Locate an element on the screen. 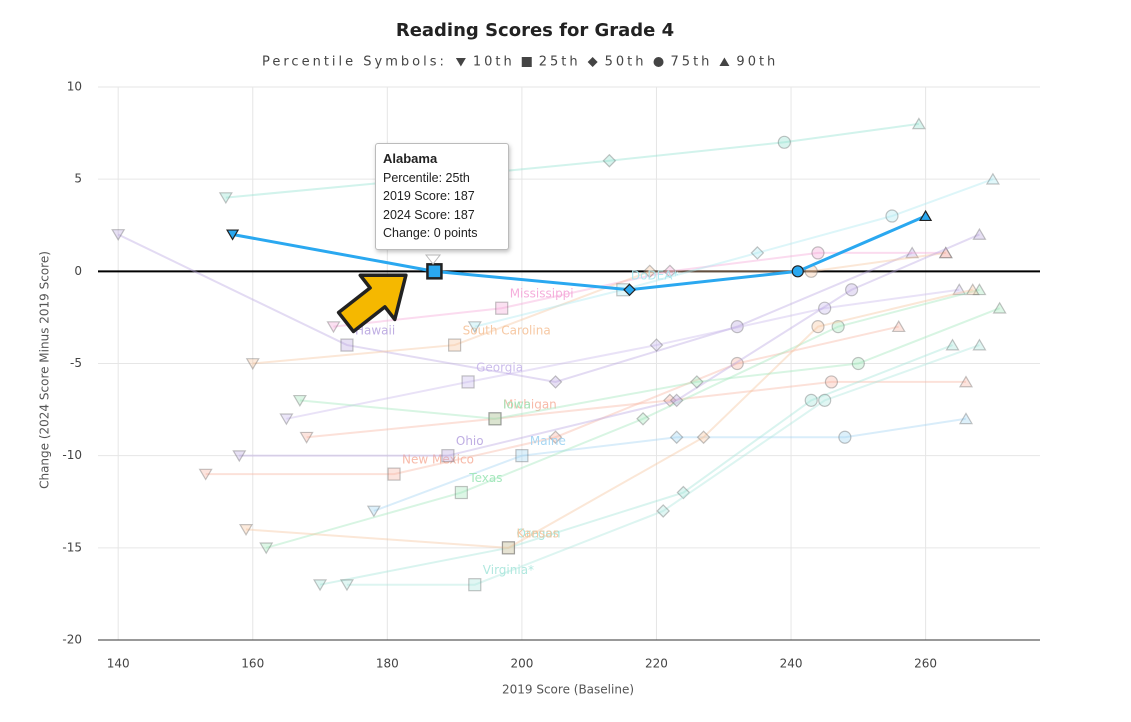  tooltip-line: Percentile: 25th is located at coordinates (426, 177).